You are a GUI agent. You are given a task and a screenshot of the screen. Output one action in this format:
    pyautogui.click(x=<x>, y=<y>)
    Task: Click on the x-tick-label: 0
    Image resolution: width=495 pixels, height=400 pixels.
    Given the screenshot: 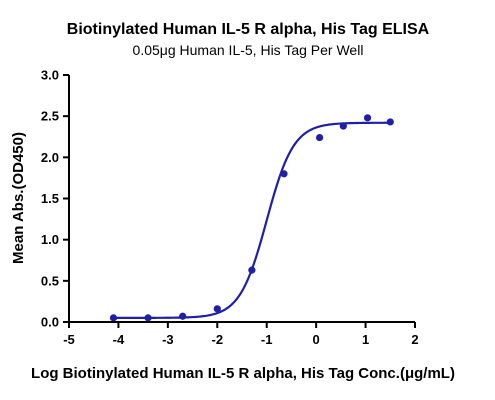 What is the action you would take?
    pyautogui.click(x=316, y=339)
    